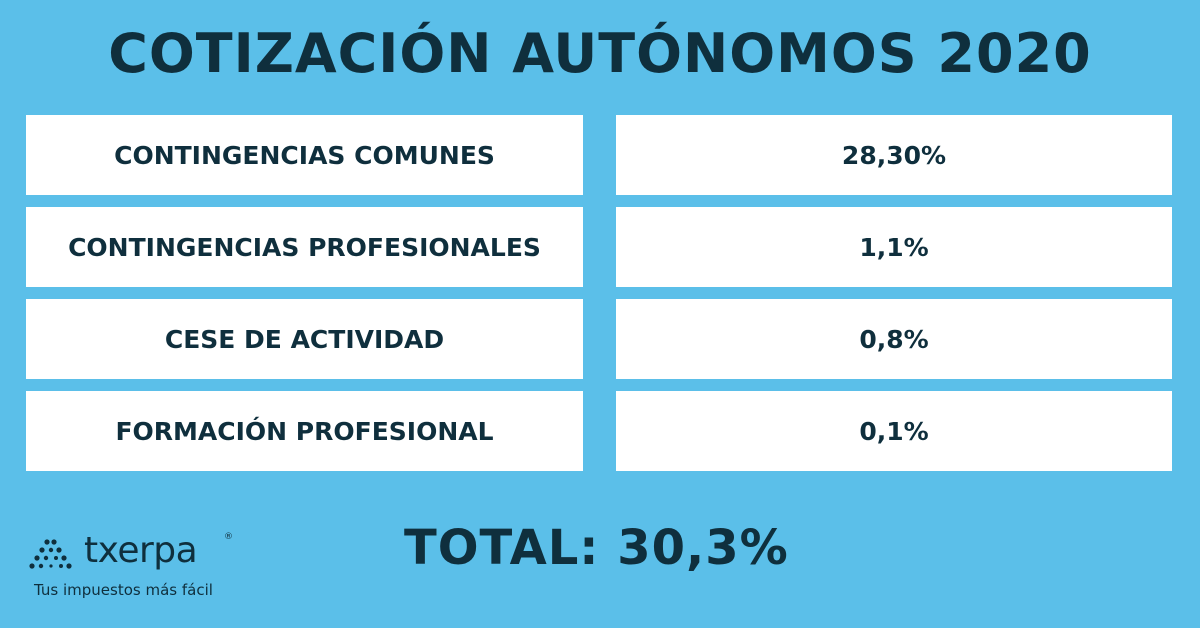  What do you see at coordinates (304, 155) in the screenshot?
I see `row-label: CONTINGENCIAS COMUNES` at bounding box center [304, 155].